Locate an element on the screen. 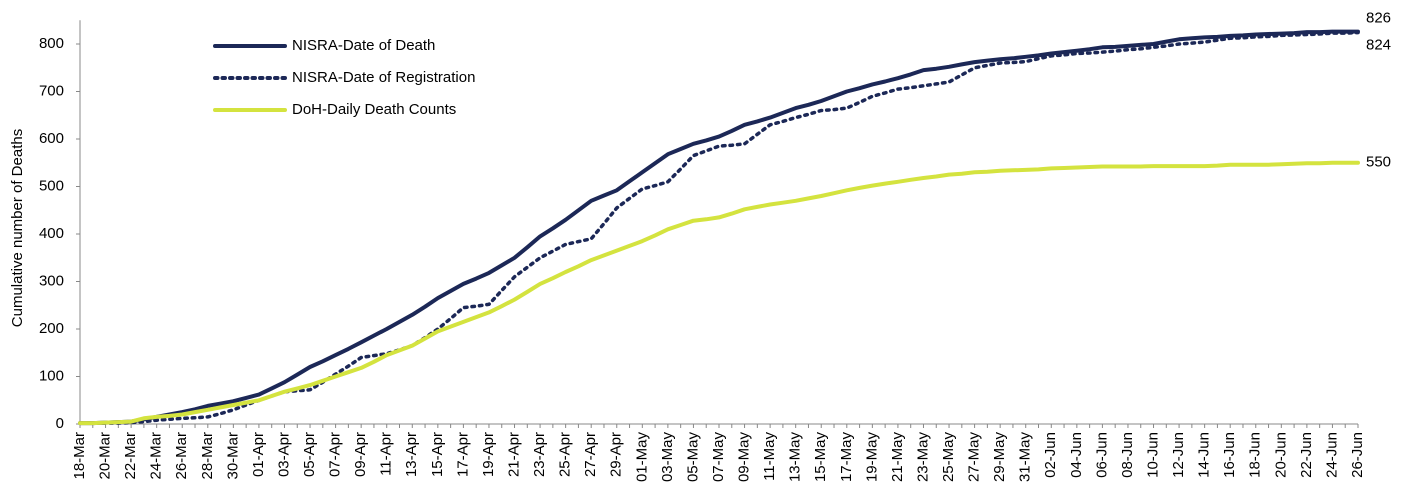  x-tick-label: 21-Apr is located at coordinates (513, 454).